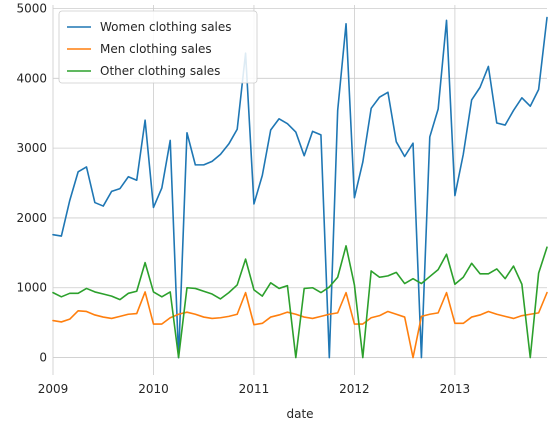  I want to click on legend-label: Other clothing sales, so click(160, 71).